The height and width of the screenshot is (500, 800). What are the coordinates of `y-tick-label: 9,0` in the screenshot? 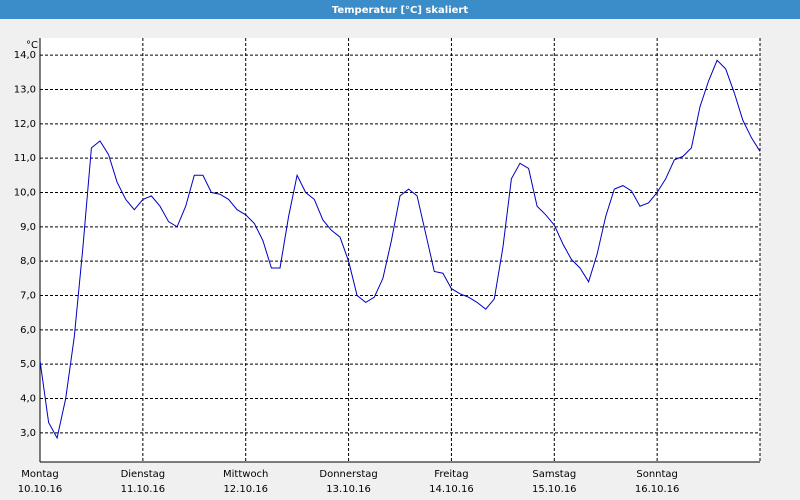 It's located at (28, 227).